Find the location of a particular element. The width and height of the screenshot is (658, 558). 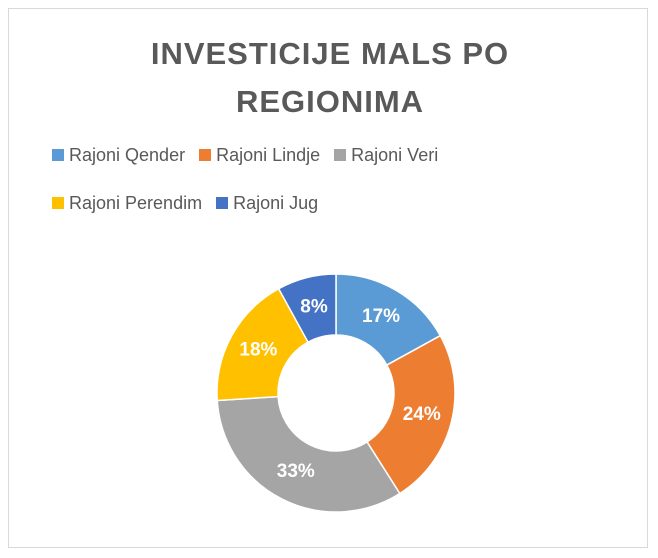

legend-item: Rajoni Jug is located at coordinates (267, 203).